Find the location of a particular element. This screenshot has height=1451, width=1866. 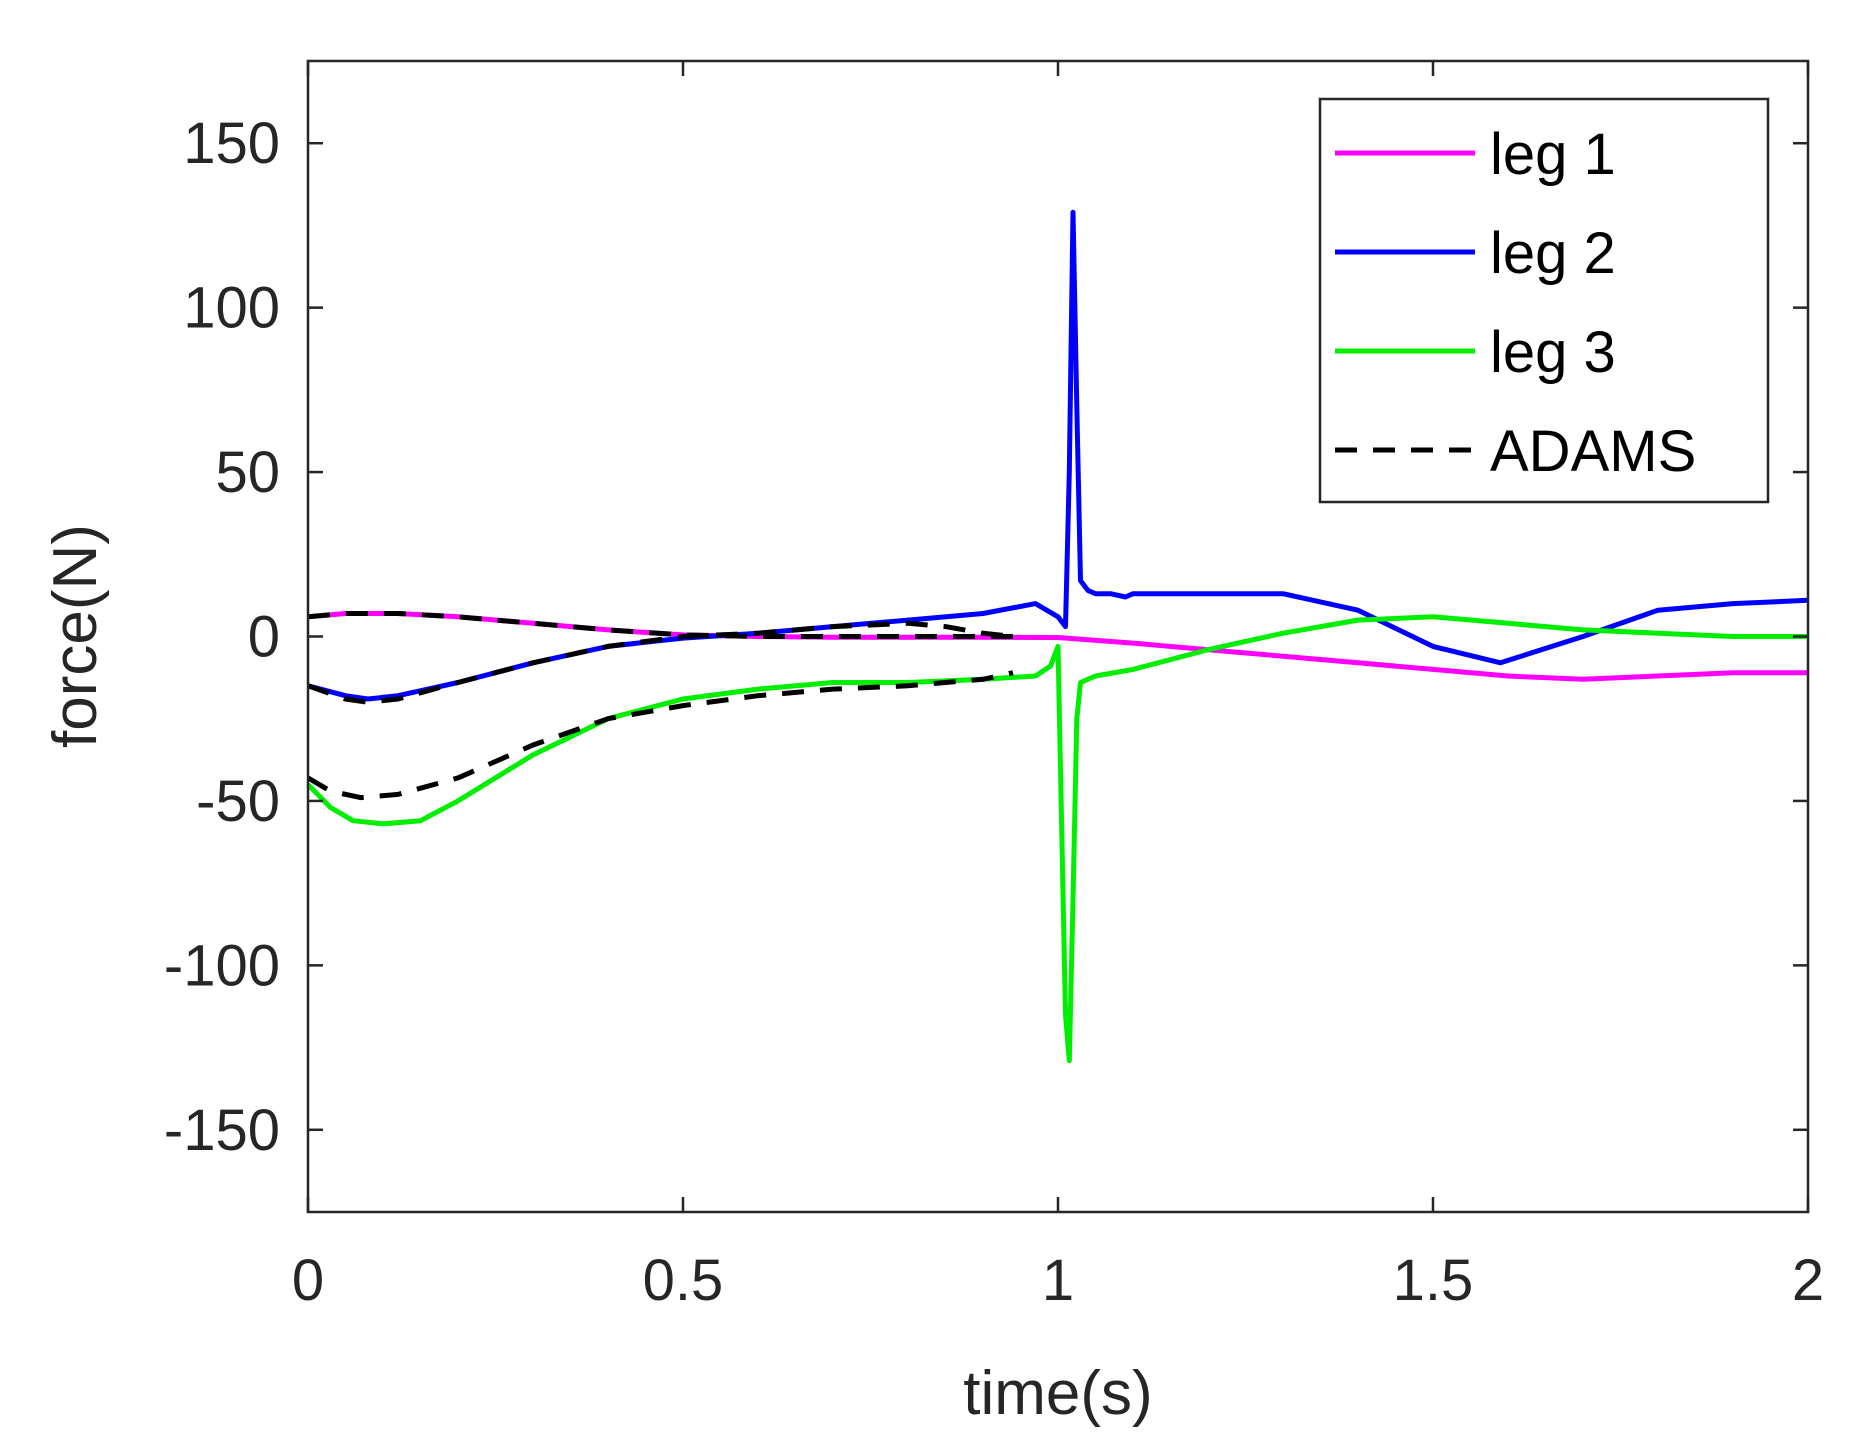

x-axis-label: time(s) is located at coordinates (1057, 1393).